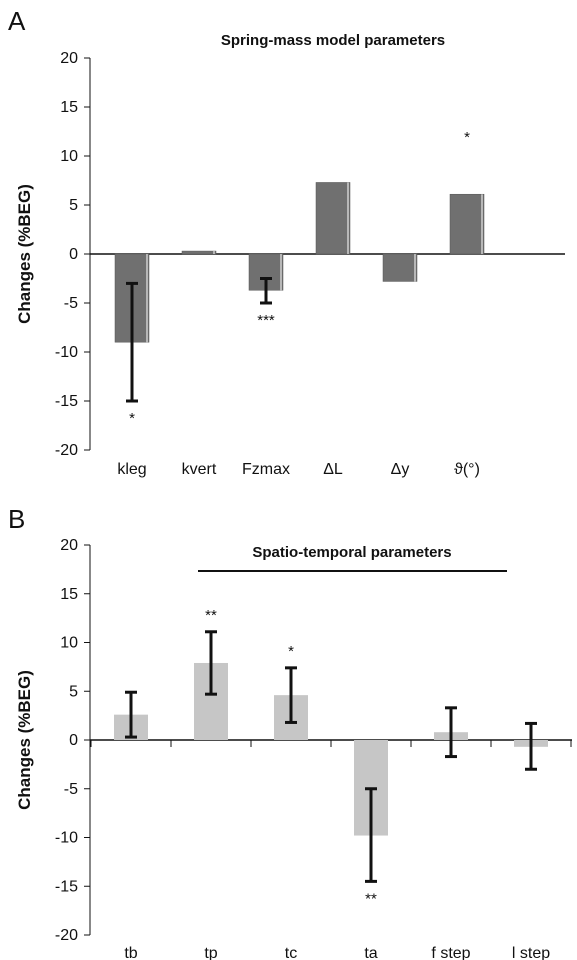 The width and height of the screenshot is (577, 960). I want to click on panel-a-category-label: Δy, so click(400, 469).